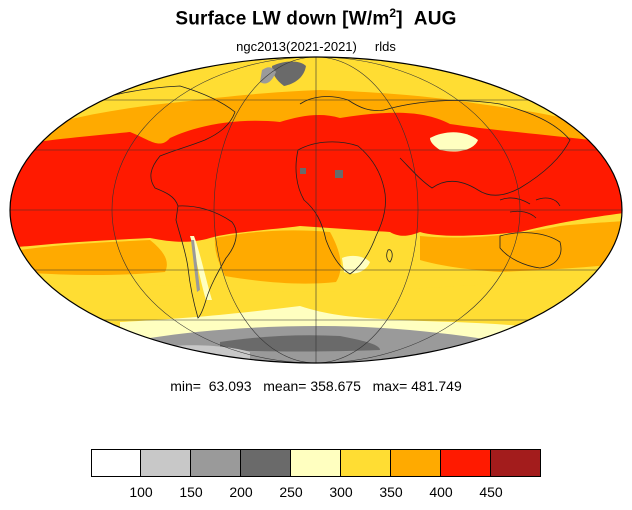 Image resolution: width=632 pixels, height=510 pixels. Describe the element at coordinates (289, 73) in the screenshot. I see `greenland-cold` at that location.